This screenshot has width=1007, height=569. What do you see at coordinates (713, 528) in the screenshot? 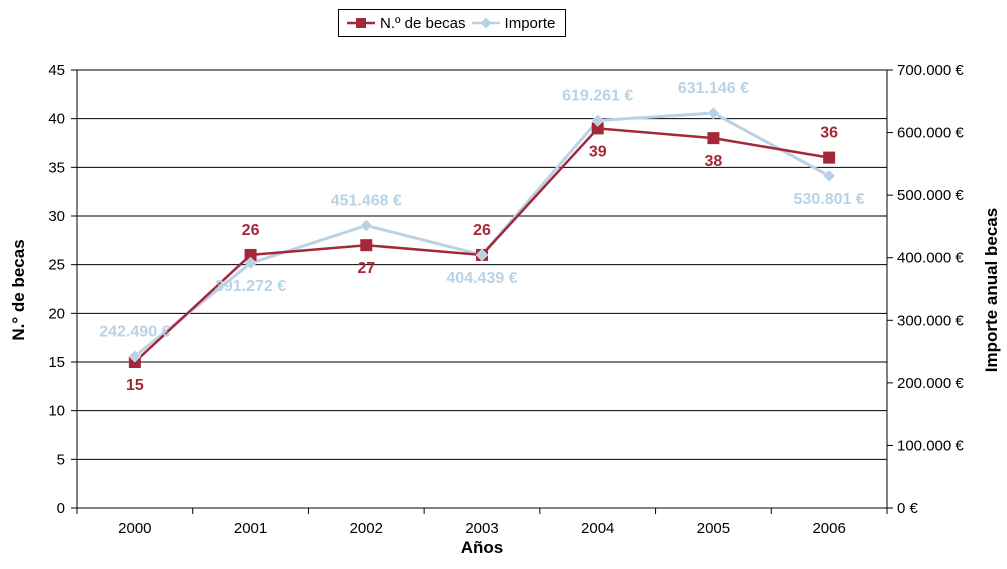
I see `x-tick-label: 2005` at bounding box center [713, 528].